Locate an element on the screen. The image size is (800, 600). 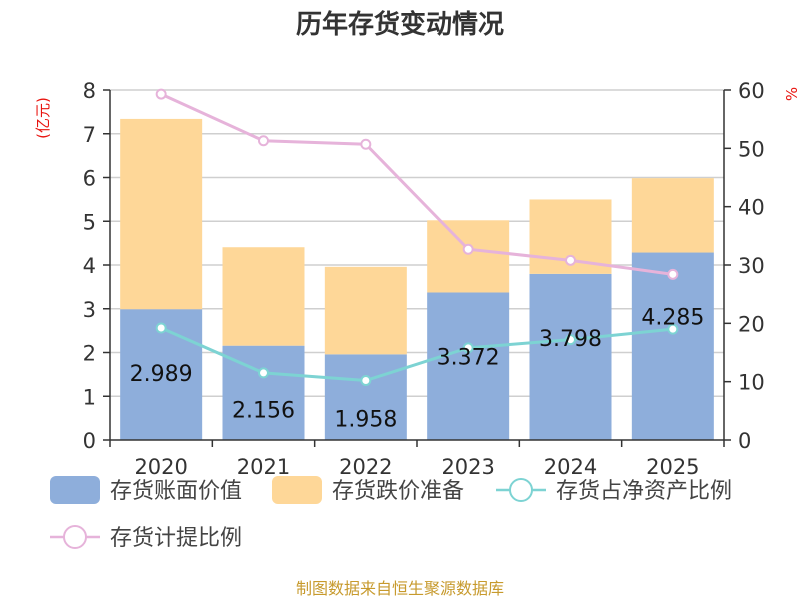
line-inventory-net-assets-ratio is located at coordinates (416, 354).